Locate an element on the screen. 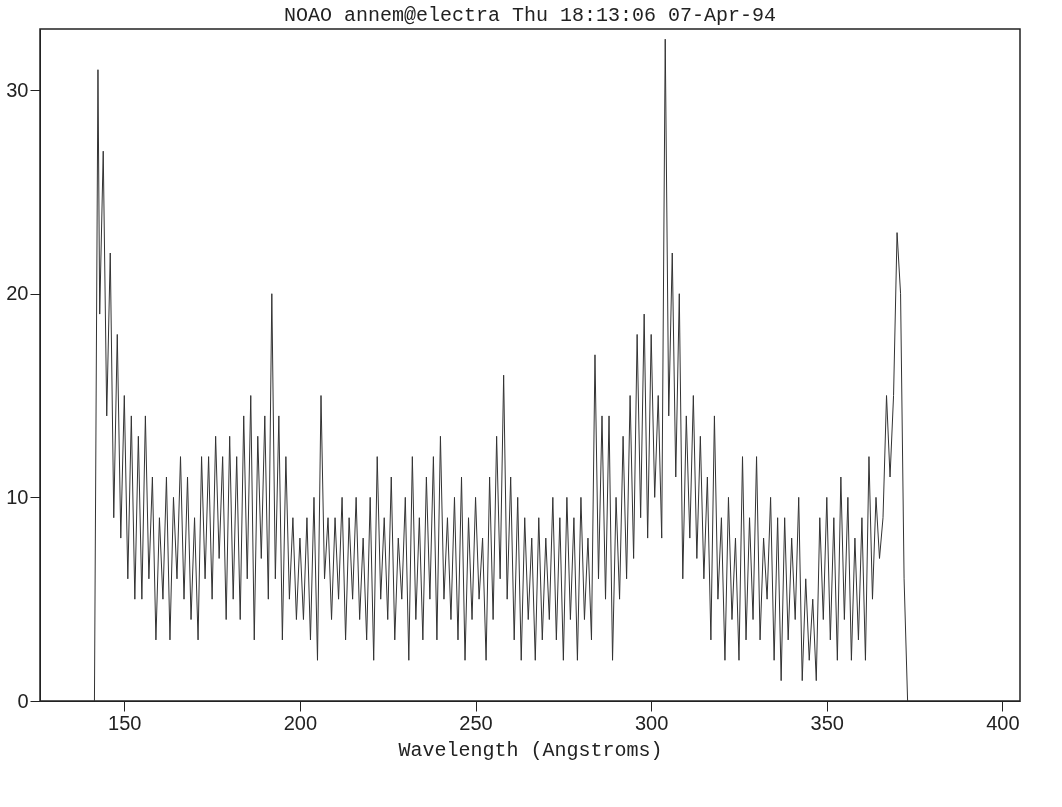  y-tick-label: 10 is located at coordinates (17, 496).